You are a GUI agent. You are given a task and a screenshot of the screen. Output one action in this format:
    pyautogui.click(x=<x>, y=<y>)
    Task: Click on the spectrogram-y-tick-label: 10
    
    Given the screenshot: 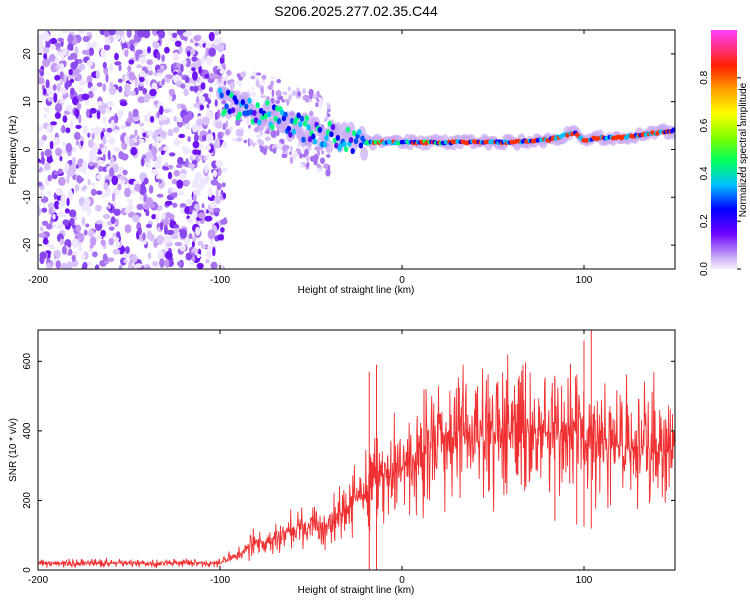 What is the action you would take?
    pyautogui.click(x=27, y=102)
    